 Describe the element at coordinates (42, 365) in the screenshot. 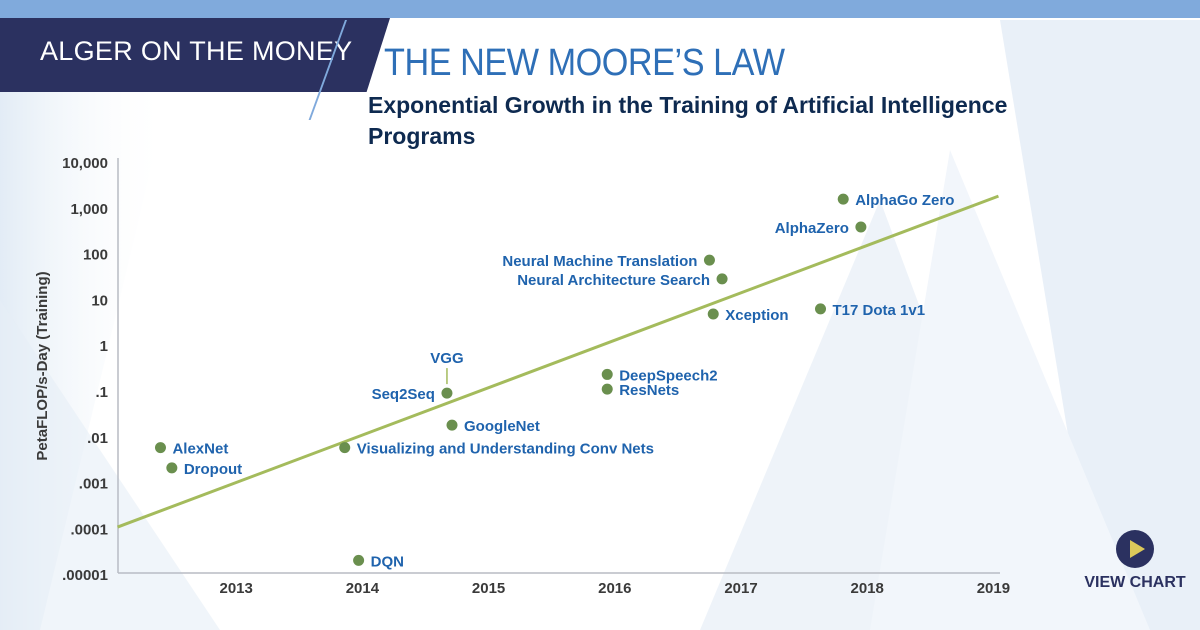

I see `y-axis-label: PetaFLOP/s-Day (Training)` at that location.